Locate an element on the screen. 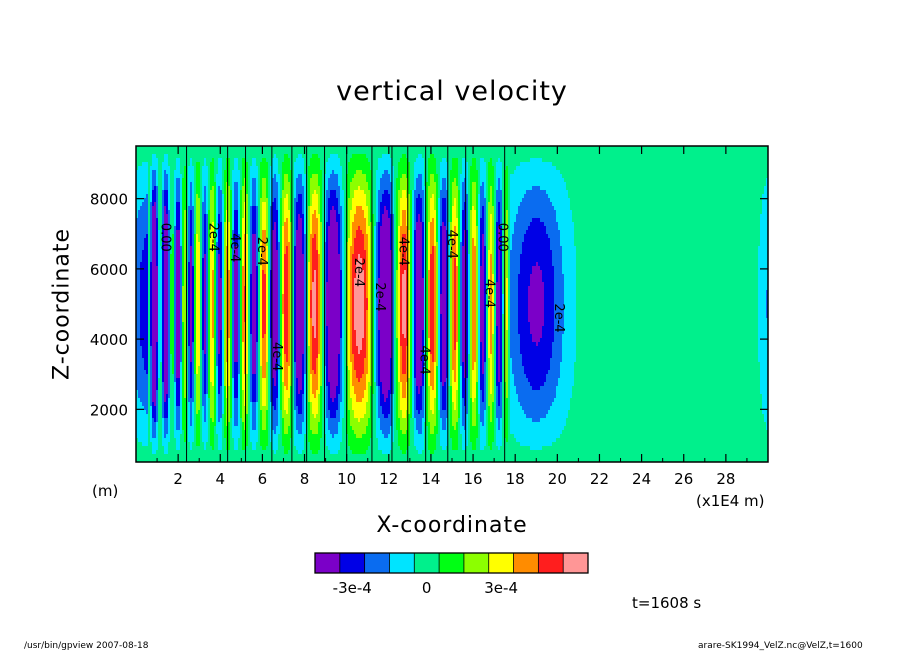 Image resolution: width=904 pixels, height=654 pixels. x-tick-label: 18 is located at coordinates (515, 479).